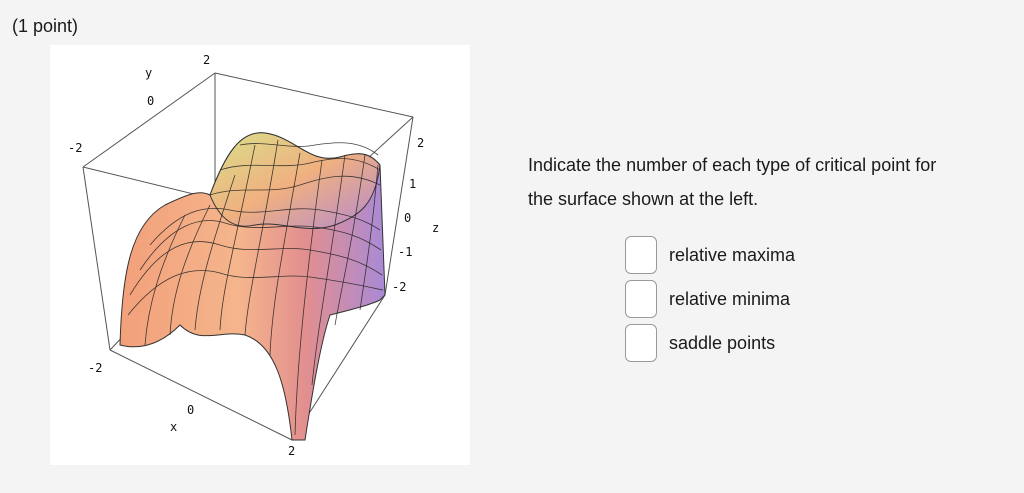 This screenshot has width=1024, height=493. I want to click on x-tick: 2, so click(291, 451).